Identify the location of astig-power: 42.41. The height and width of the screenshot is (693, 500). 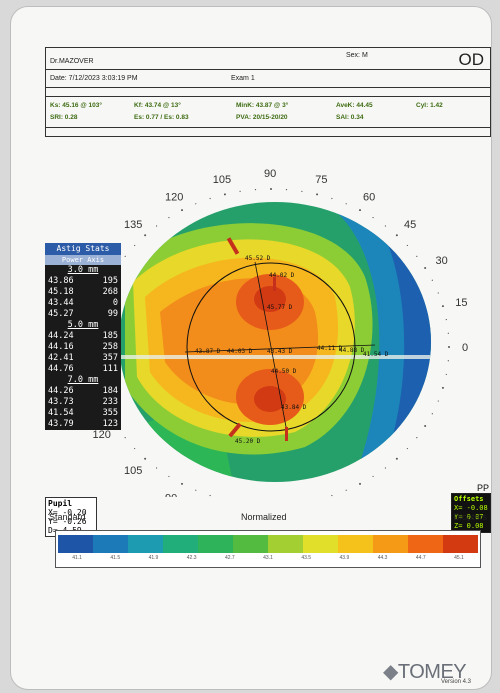
(61, 358).